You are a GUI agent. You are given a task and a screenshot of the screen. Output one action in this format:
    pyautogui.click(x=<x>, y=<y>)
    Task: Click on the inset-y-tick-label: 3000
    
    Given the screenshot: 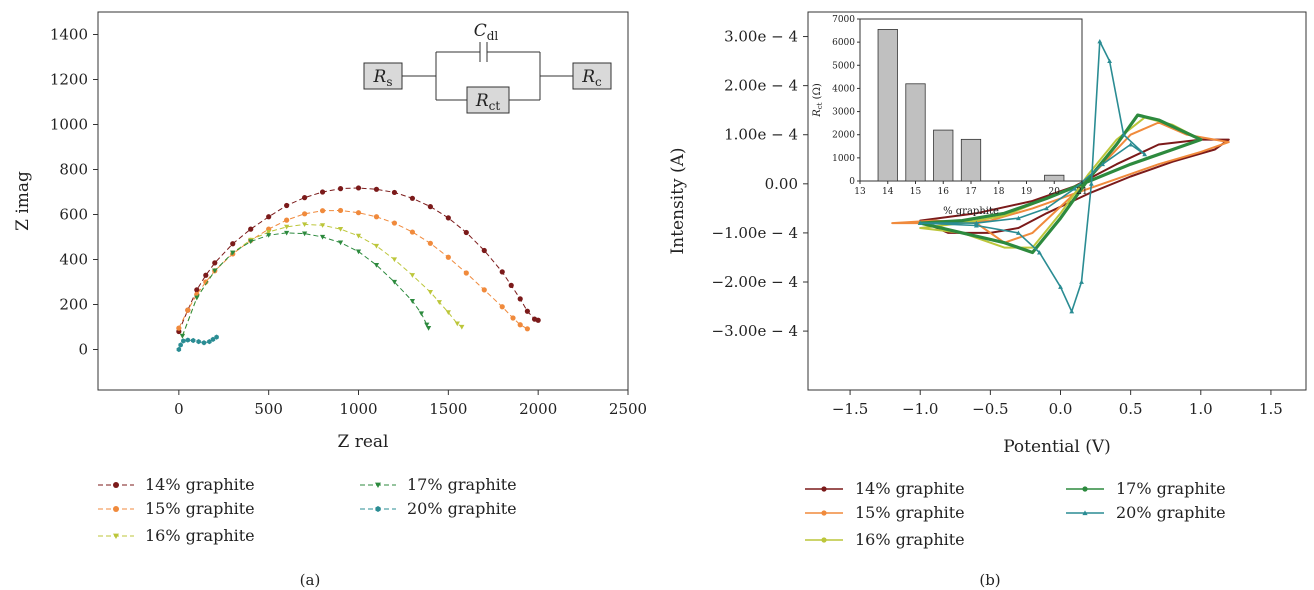 What is the action you would take?
    pyautogui.click(x=843, y=113)
    